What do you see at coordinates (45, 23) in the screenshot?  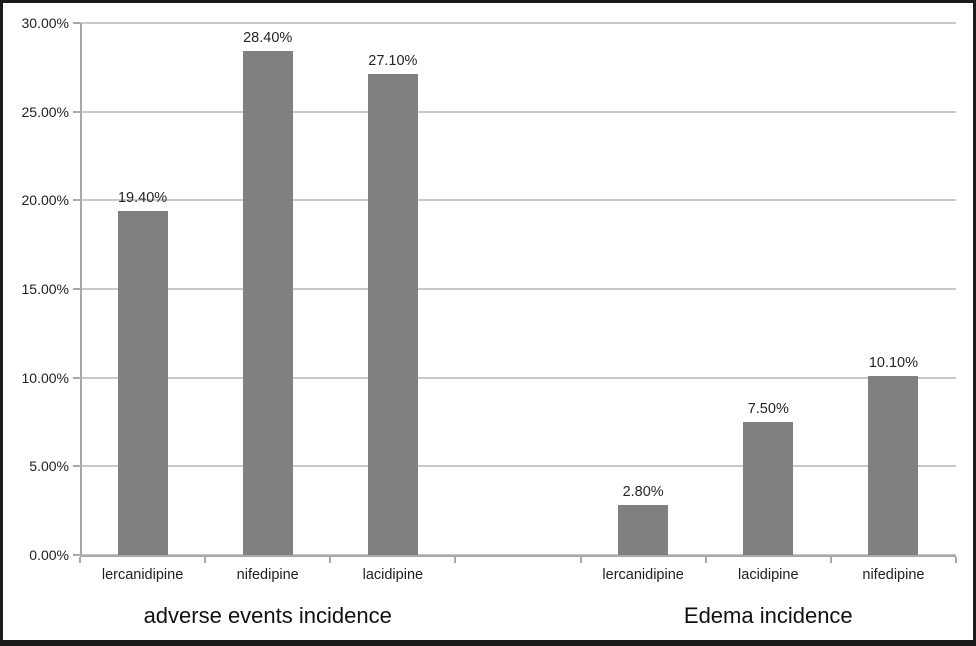 I see `y-axis-tick-label: 30.00%` at bounding box center [45, 23].